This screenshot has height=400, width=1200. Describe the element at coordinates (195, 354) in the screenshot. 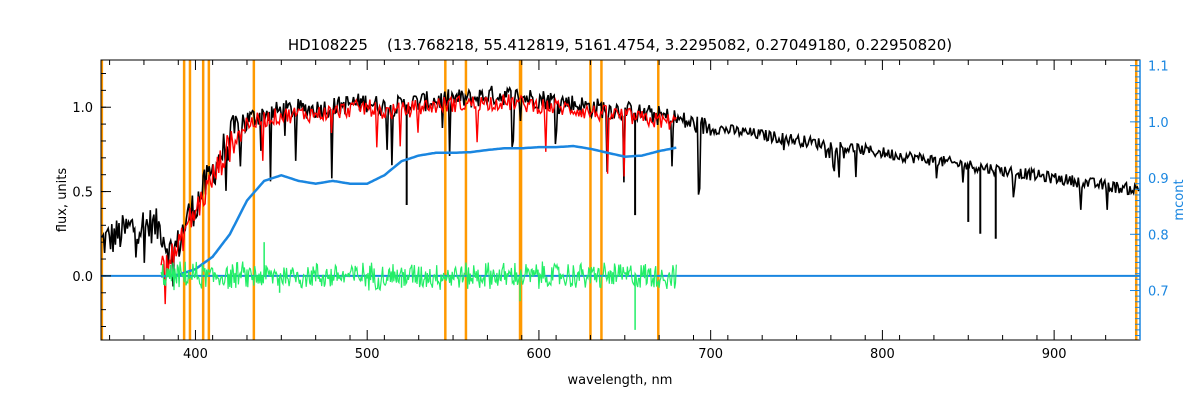

I see `x-tick-label: 400` at that location.